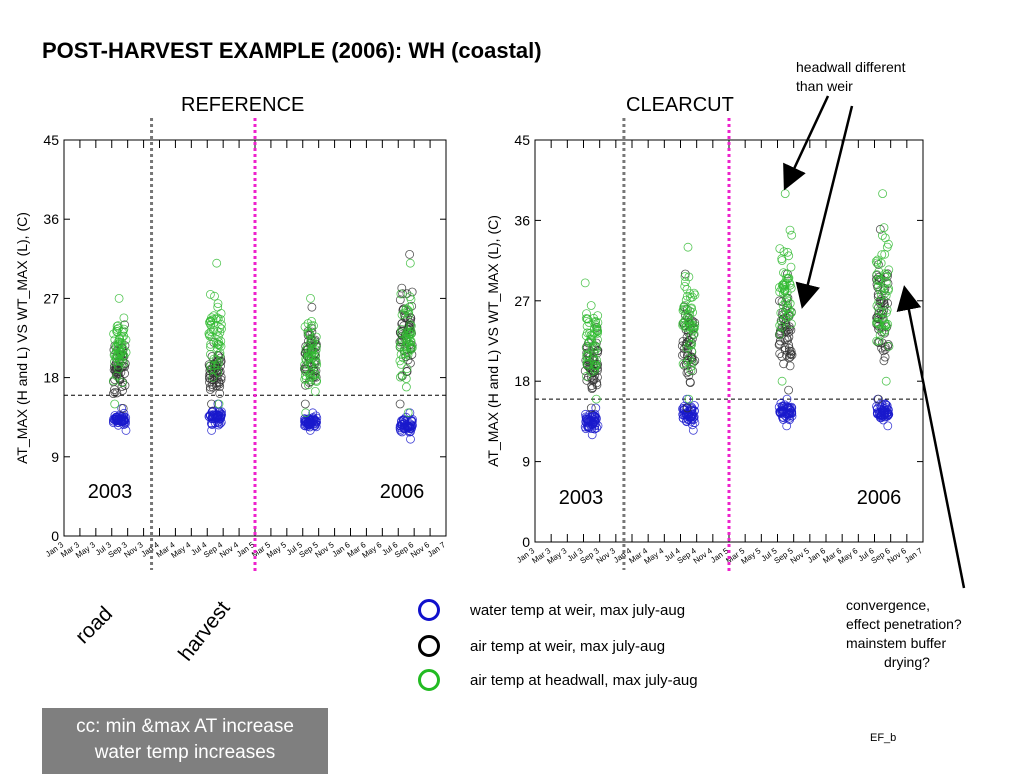 The image size is (1024, 774). Describe the element at coordinates (522, 140) in the screenshot. I see `y-tick-label: 45` at that location.